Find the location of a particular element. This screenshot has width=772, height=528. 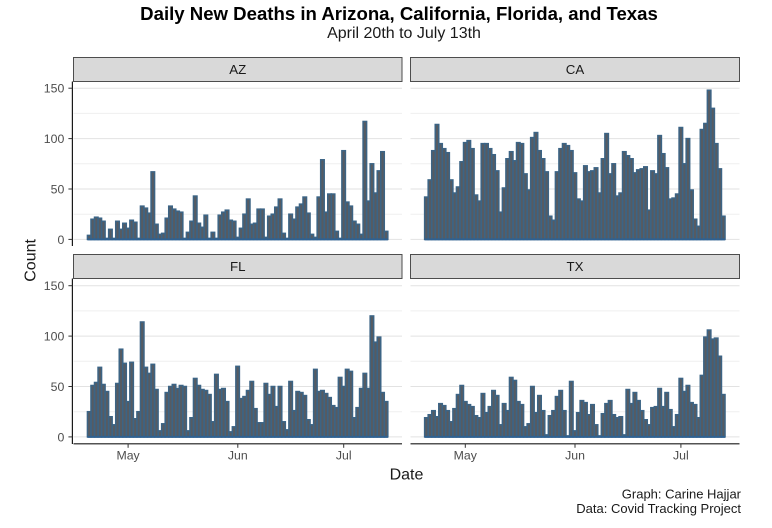

svg-text: April 20th to July 13th is located at coordinates (404, 33).